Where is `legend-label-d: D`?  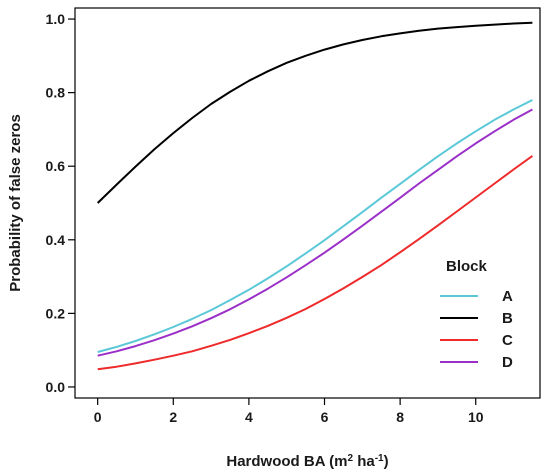 legend-label-d: D is located at coordinates (507, 362).